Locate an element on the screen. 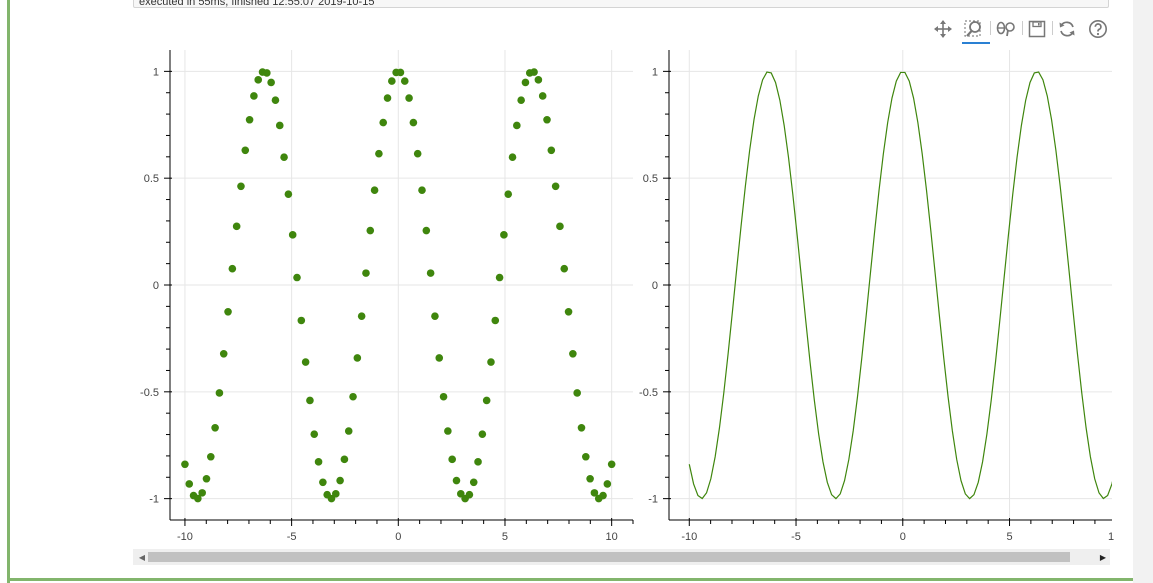 The width and height of the screenshot is (1153, 583). plot-toolbar is located at coordinates (1021, 29).